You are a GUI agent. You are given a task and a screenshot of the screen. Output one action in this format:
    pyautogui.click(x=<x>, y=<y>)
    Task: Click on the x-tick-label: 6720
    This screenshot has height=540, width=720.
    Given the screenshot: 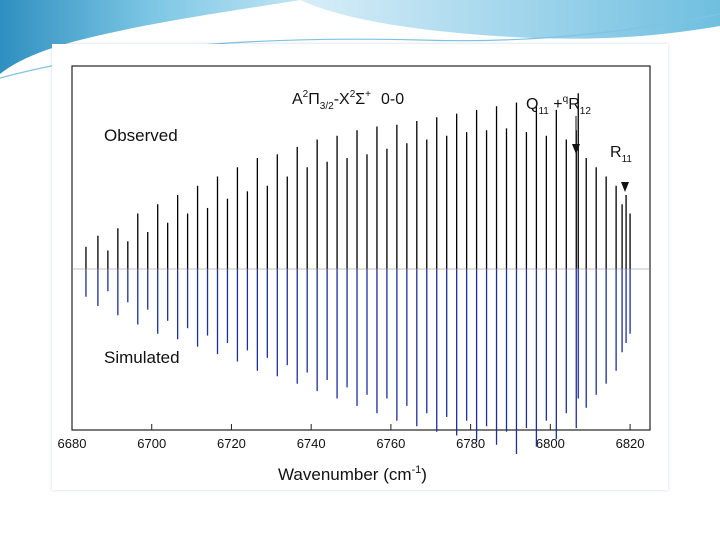 What is the action you would take?
    pyautogui.click(x=231, y=443)
    